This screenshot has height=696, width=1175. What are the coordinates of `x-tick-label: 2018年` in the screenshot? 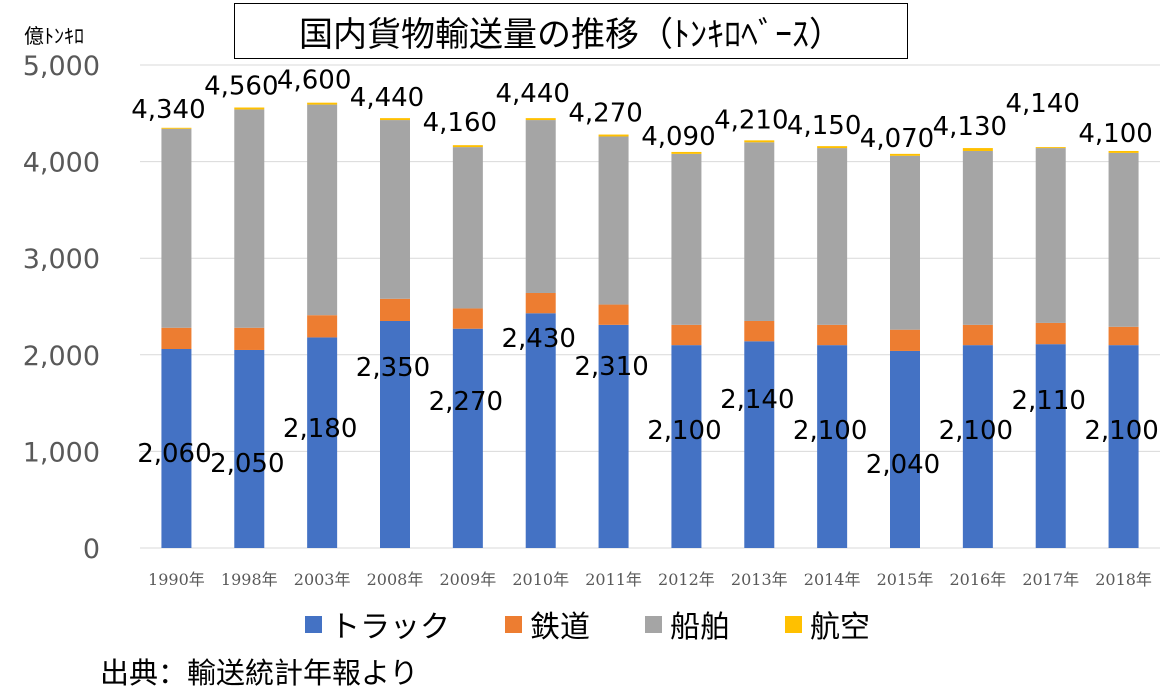 It's located at (1123, 579).